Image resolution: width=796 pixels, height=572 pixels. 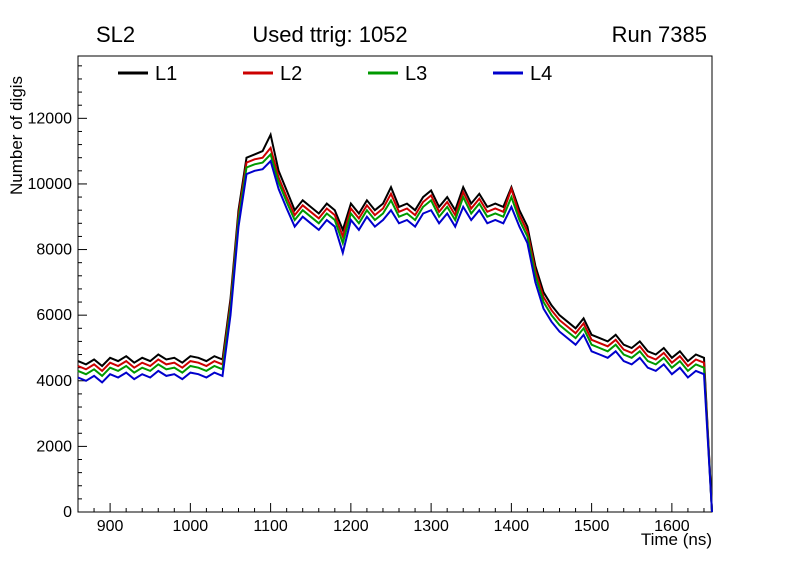 What do you see at coordinates (166, 74) in the screenshot?
I see `legend-label-L1: L1` at bounding box center [166, 74].